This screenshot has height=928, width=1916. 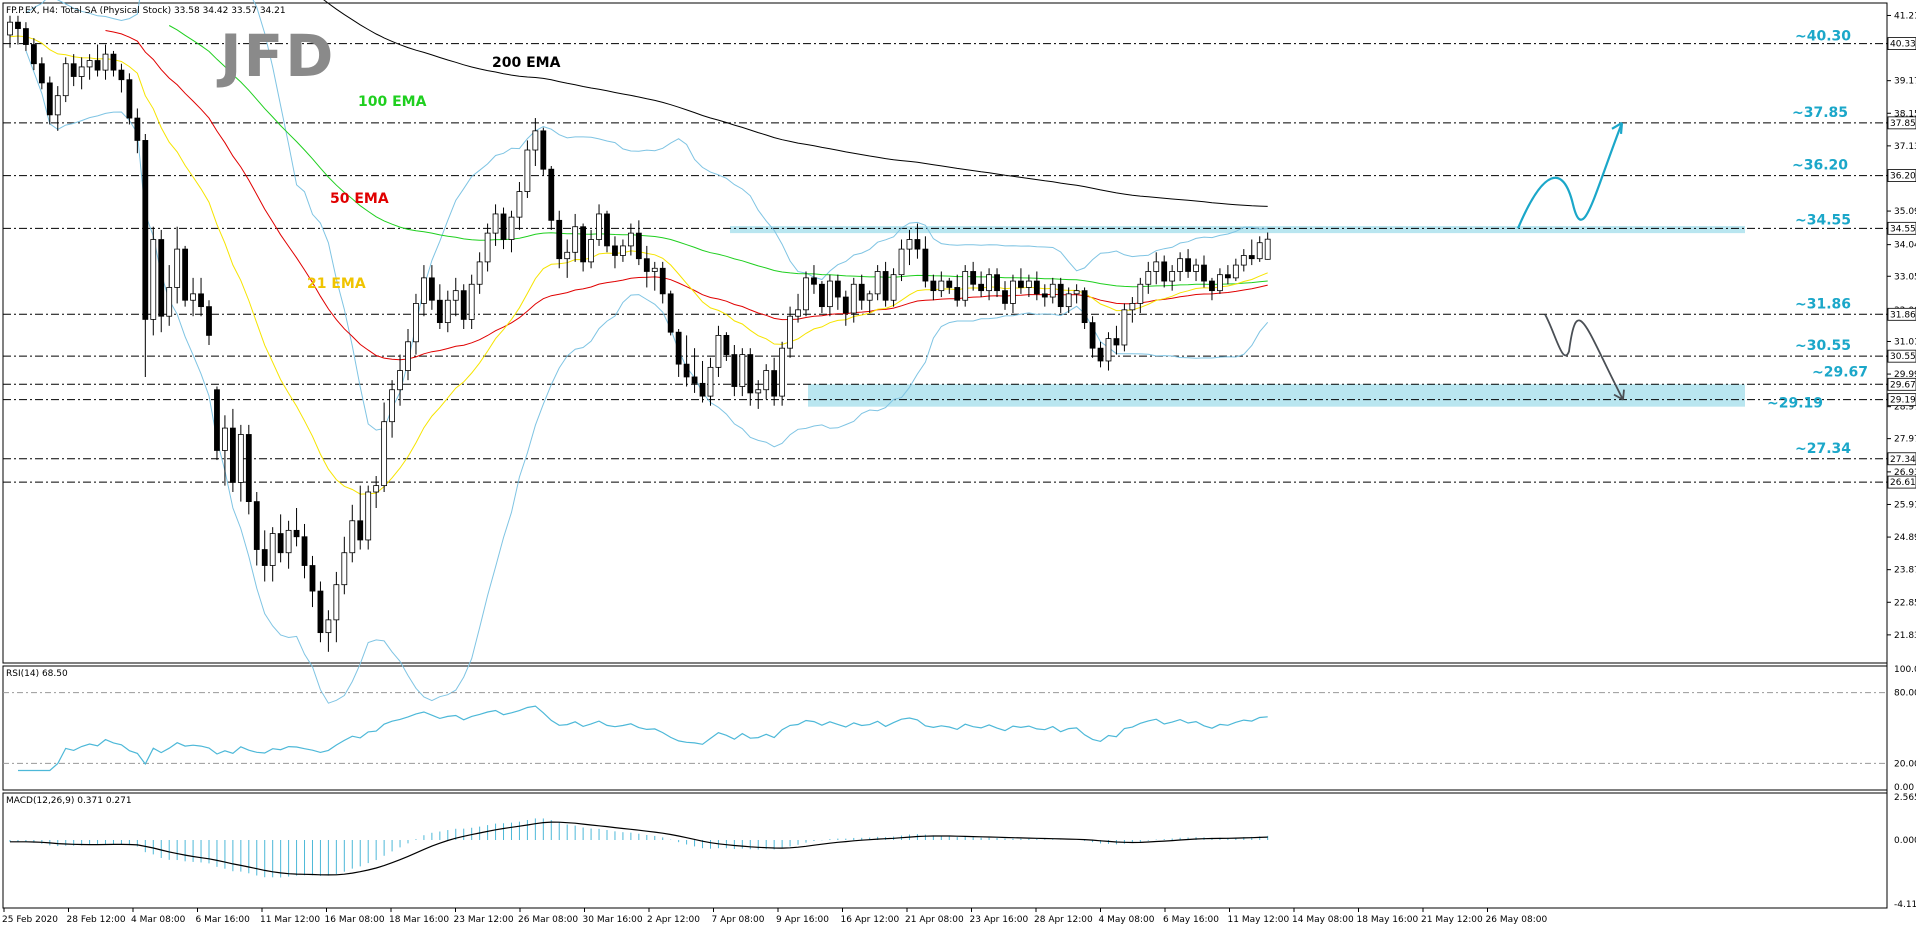 What do you see at coordinates (643, 738) in the screenshot?
I see `rsi-line` at bounding box center [643, 738].